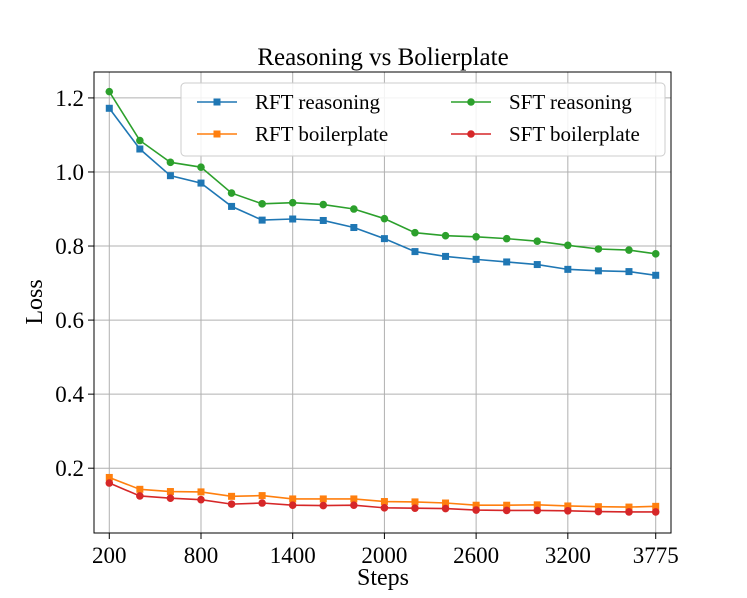 Image resolution: width=747 pixels, height=598 pixels. I want to click on legend-marker-rft-reasoning, so click(217, 102).